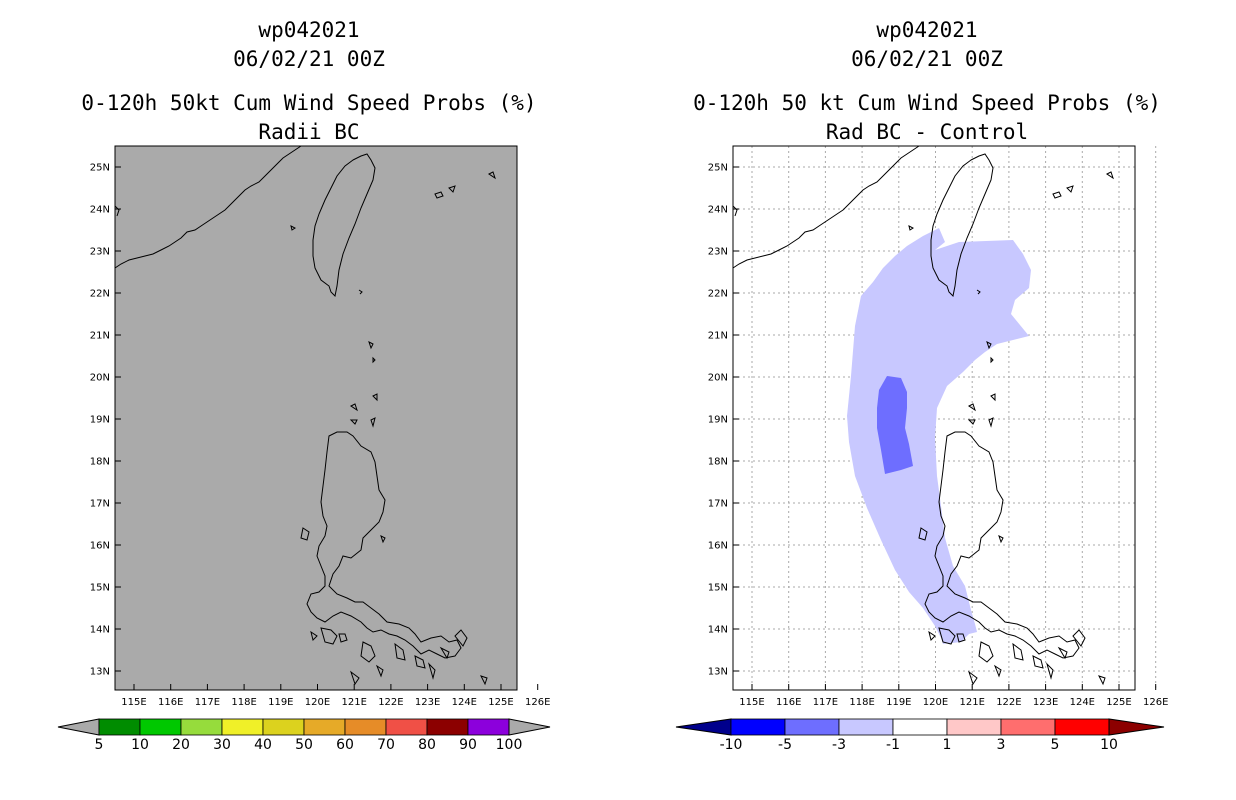 The image size is (1236, 800). I want to click on right-subtitle: Rad BC - Control, so click(927, 132).